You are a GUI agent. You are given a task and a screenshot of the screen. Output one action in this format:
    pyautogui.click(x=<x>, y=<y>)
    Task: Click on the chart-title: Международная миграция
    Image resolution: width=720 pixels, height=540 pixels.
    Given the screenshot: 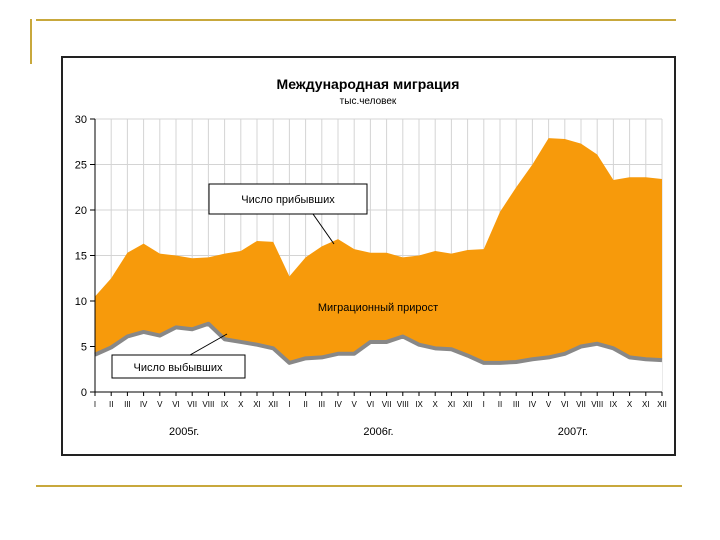 What is the action you would take?
    pyautogui.click(x=368, y=84)
    